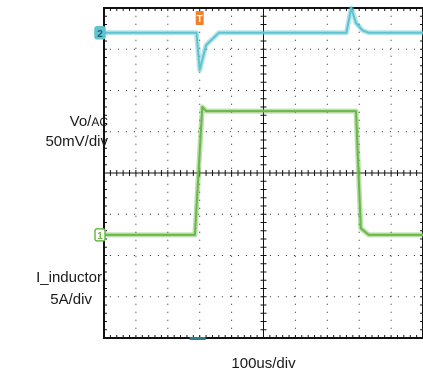  What do you see at coordinates (263, 39) in the screenshot?
I see `trace-vo` at bounding box center [263, 39].